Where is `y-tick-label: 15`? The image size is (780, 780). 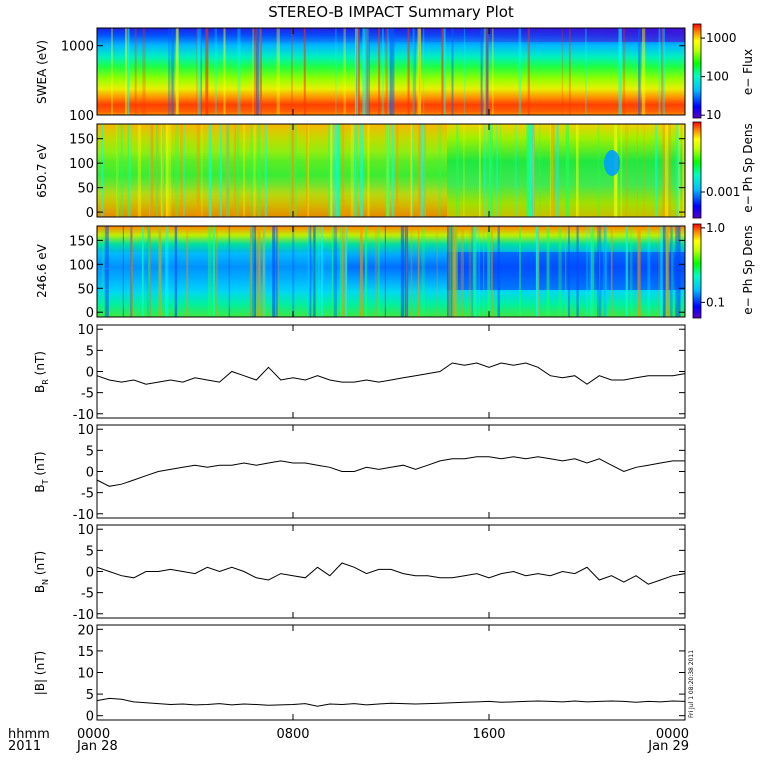 y-tick-label: 15 is located at coordinates (85, 652).